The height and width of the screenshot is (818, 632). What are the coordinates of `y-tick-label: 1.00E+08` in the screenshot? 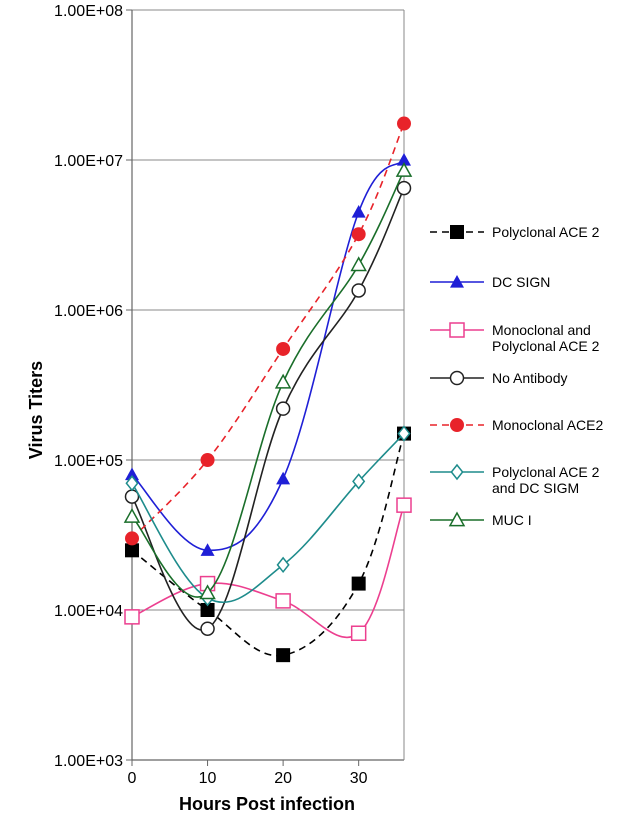 It's located at (88, 11).